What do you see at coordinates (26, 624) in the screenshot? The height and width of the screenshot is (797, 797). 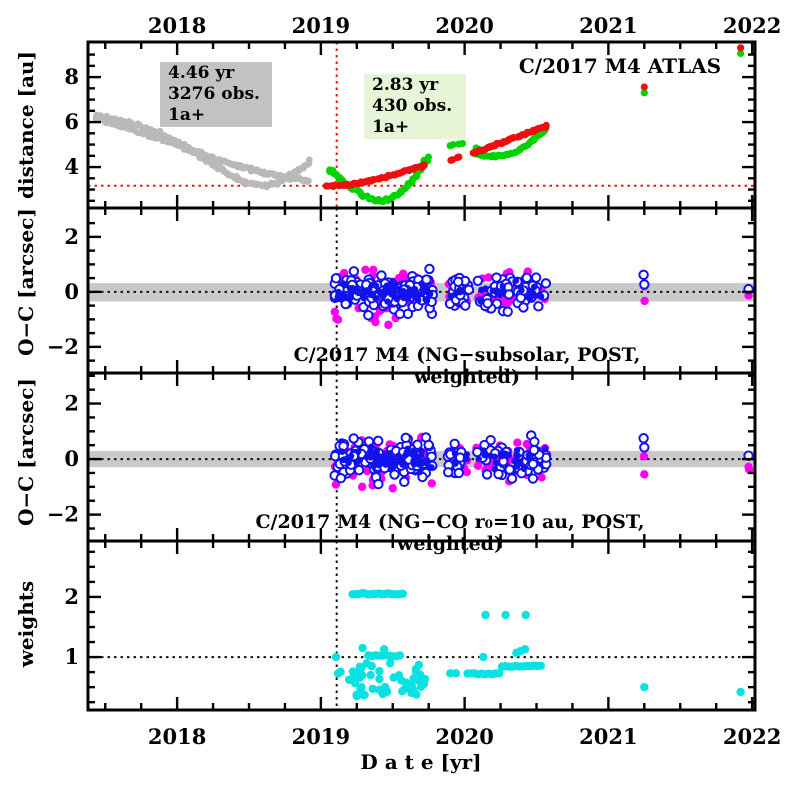 I see `y-axis-label-weights: weights` at bounding box center [26, 624].